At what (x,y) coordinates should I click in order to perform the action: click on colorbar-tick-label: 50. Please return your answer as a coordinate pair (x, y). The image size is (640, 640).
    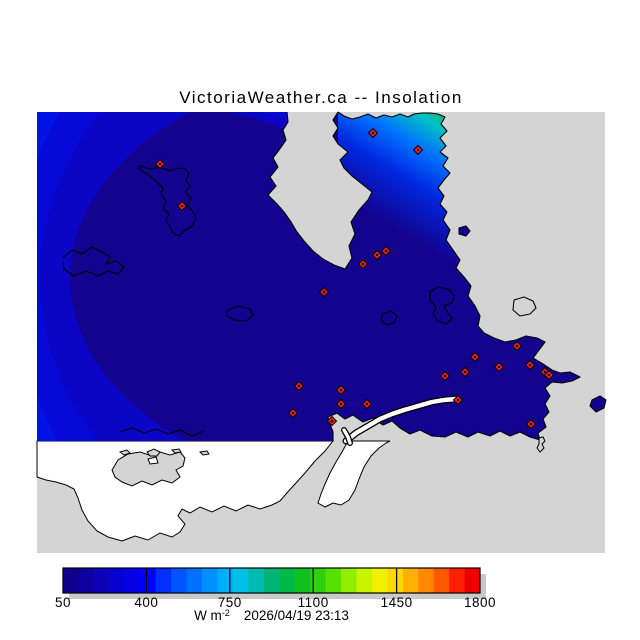
    Looking at the image, I should click on (63, 602).